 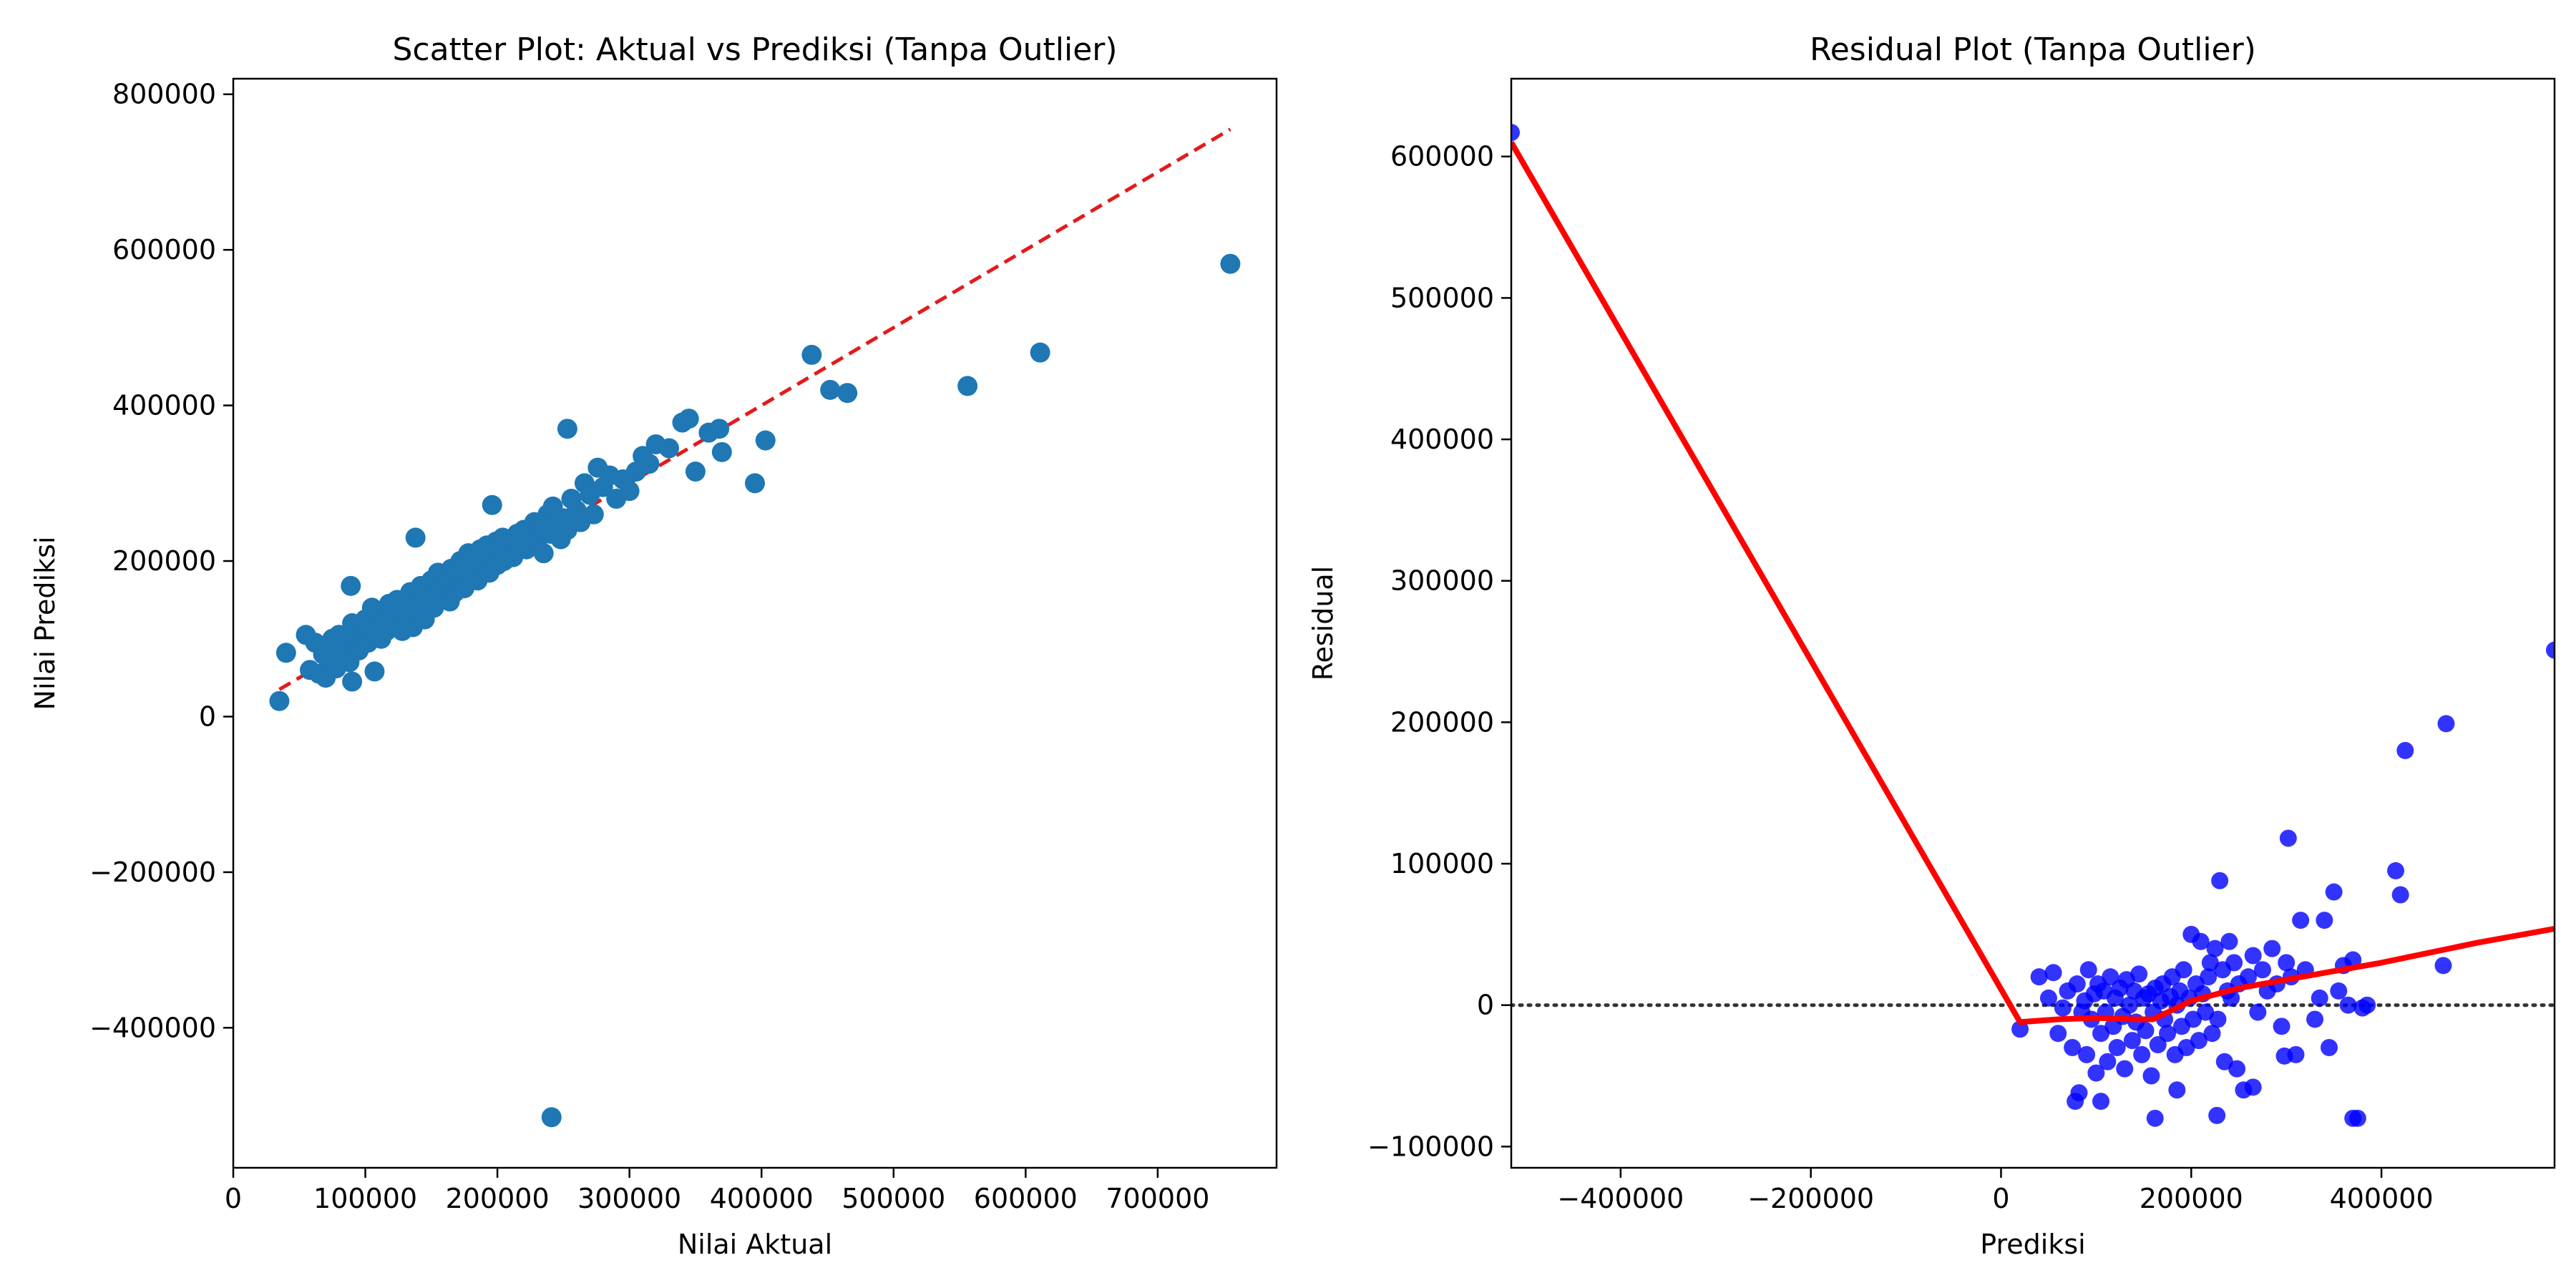 I want to click on residual-plot-x-tick-label: −200000, so click(x=1810, y=1198).